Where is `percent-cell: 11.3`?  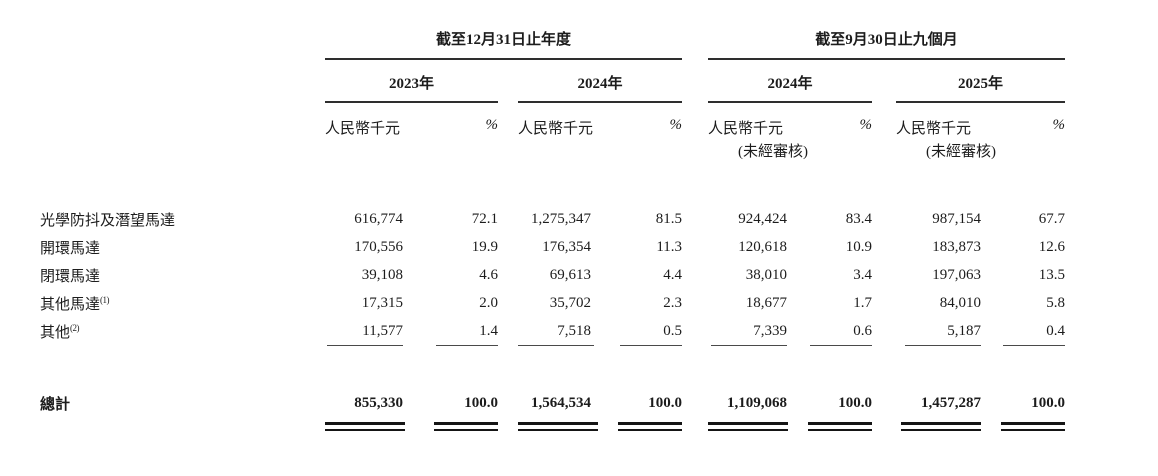
percent-cell: 11.3 is located at coordinates (669, 246).